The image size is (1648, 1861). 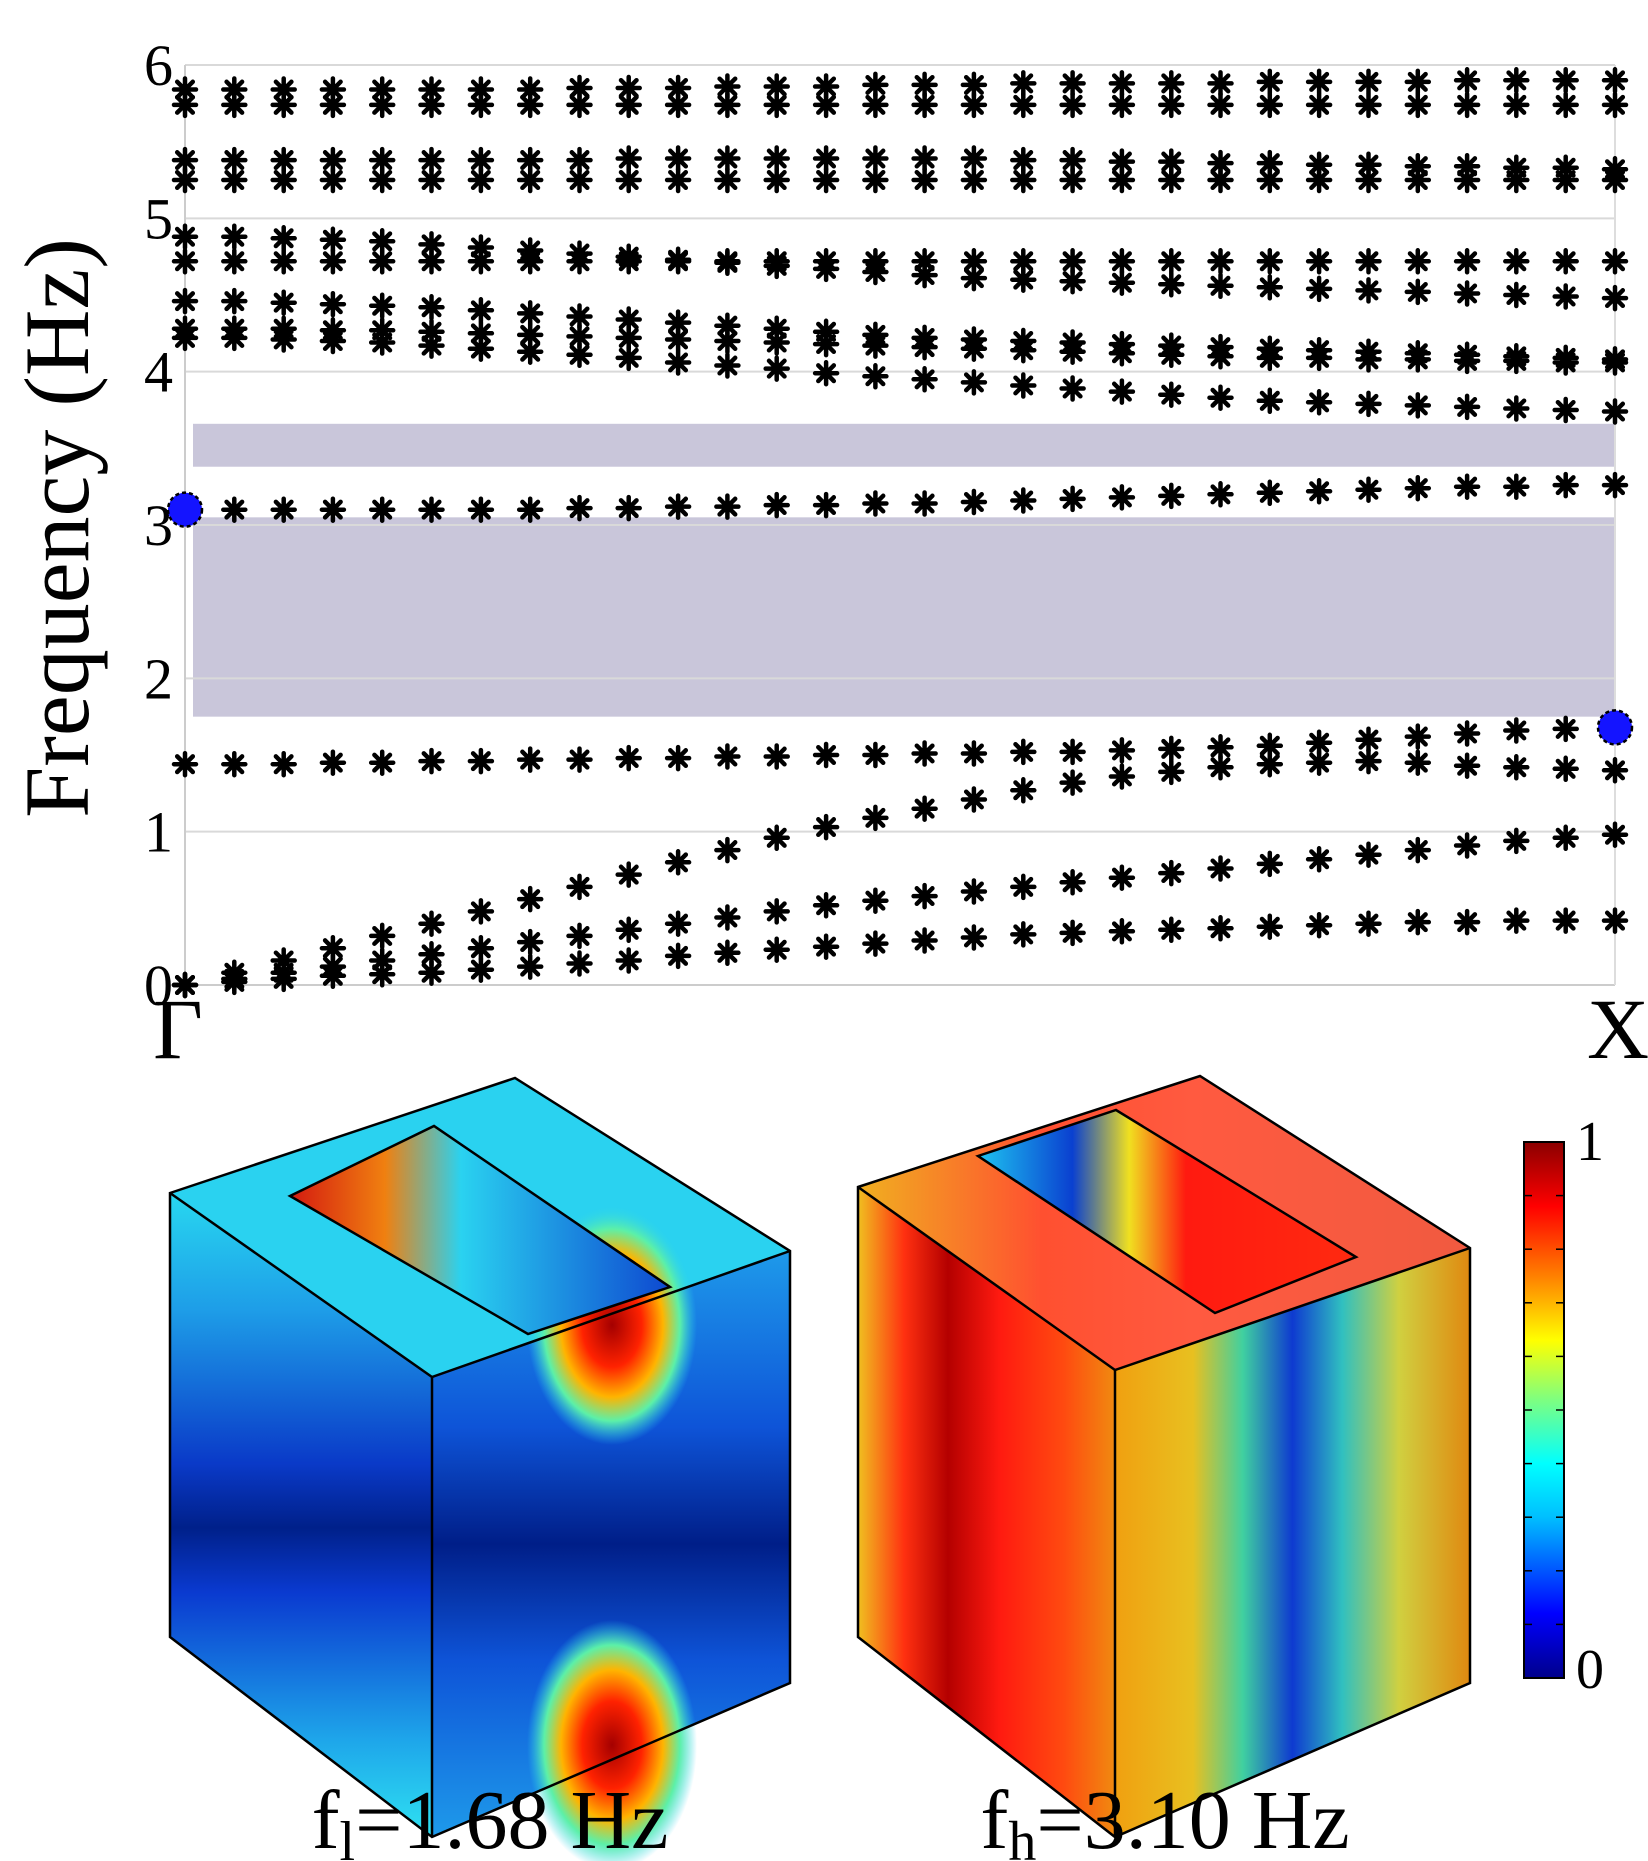 What do you see at coordinates (158, 678) in the screenshot?
I see `y-tick-label: 2` at bounding box center [158, 678].